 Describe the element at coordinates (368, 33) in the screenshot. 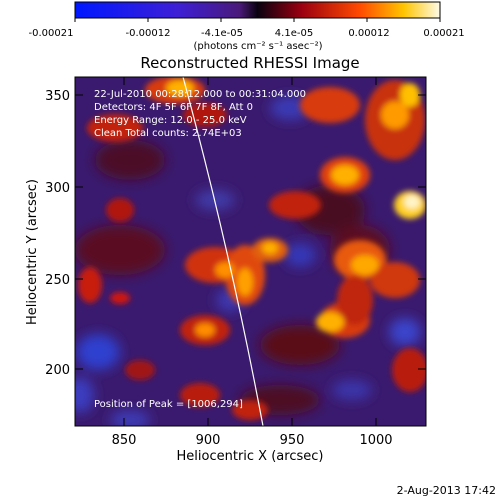

I see `colorbar-tick-label: 0.00012` at that location.